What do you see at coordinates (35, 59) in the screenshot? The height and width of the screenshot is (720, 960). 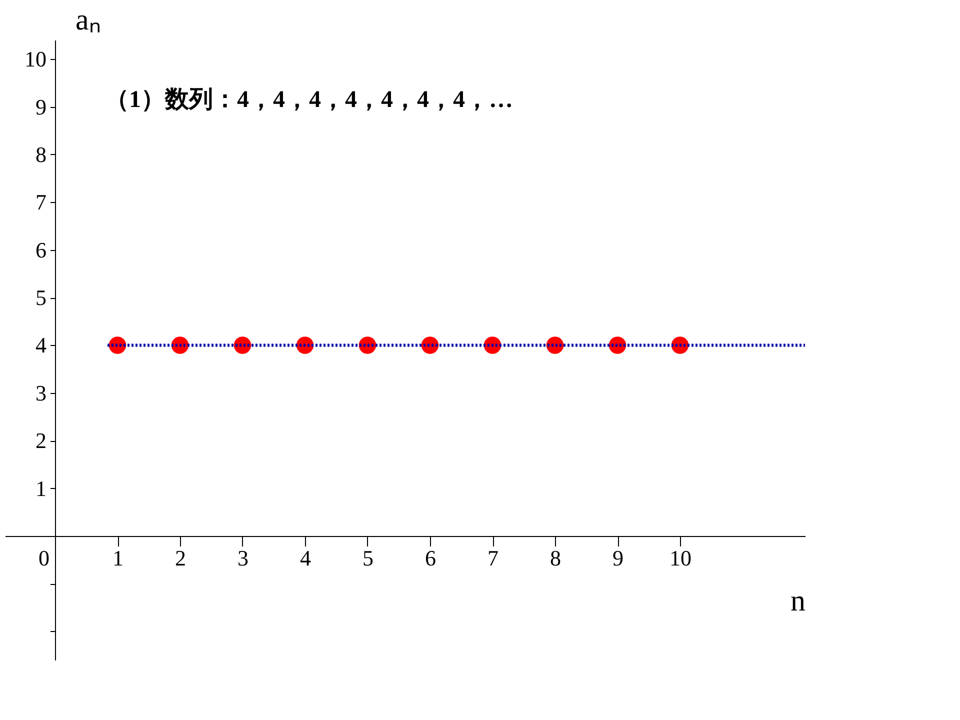 I see `y-tick-label: 10` at bounding box center [35, 59].